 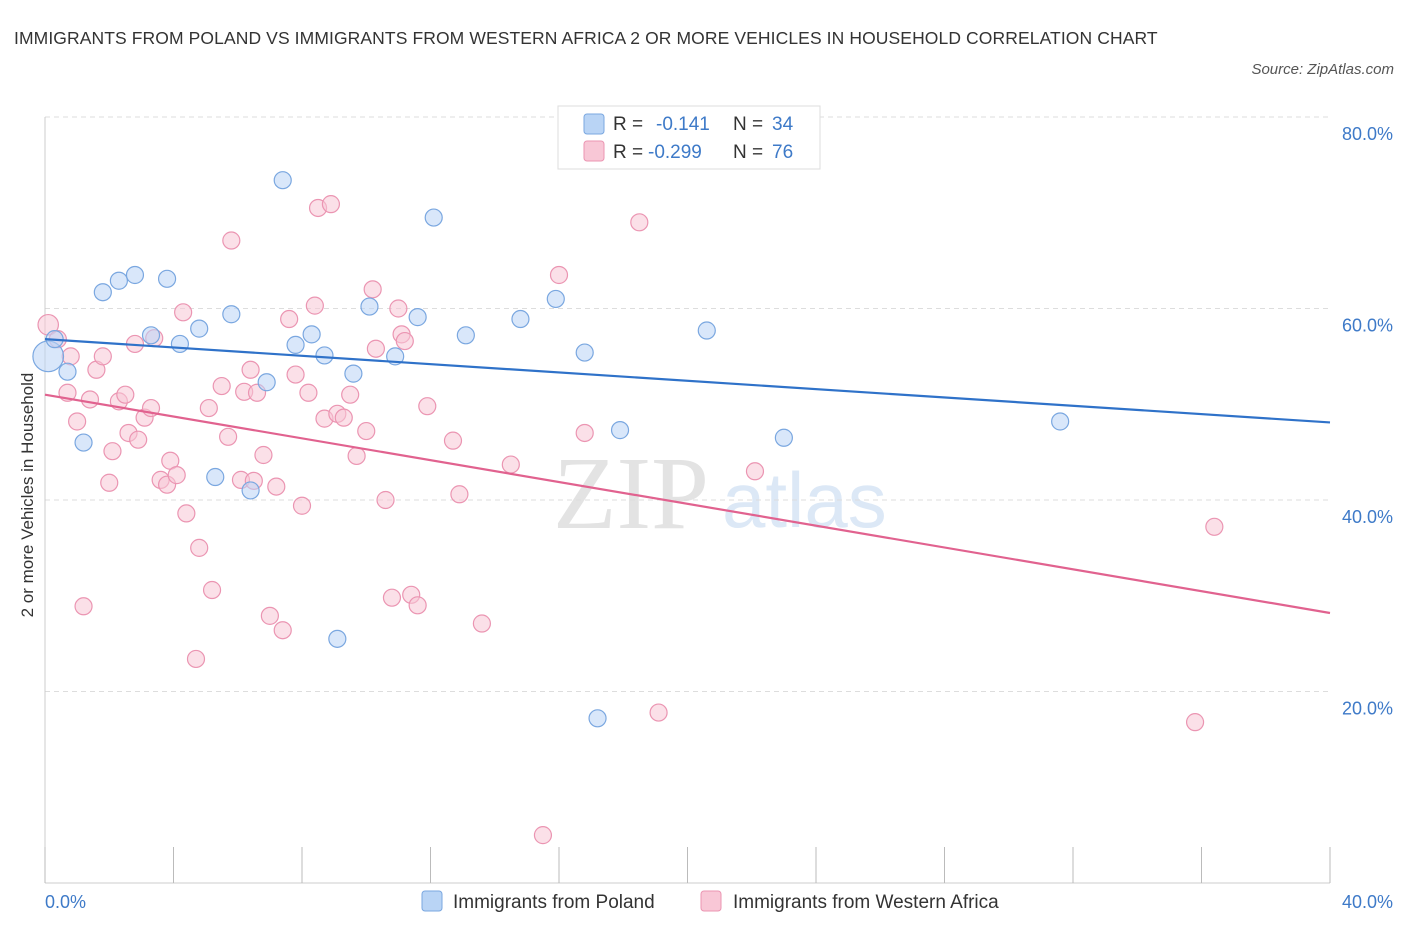 I want to click on y-tick-label-2: 60.0%, so click(x=1367, y=326).